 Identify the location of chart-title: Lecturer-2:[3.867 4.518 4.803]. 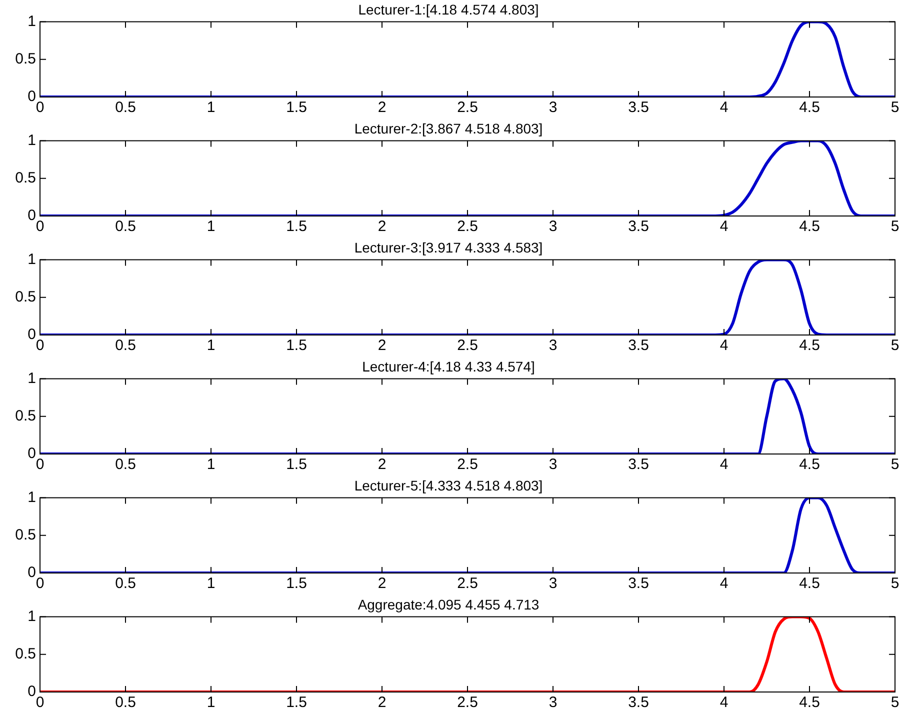
(448, 128).